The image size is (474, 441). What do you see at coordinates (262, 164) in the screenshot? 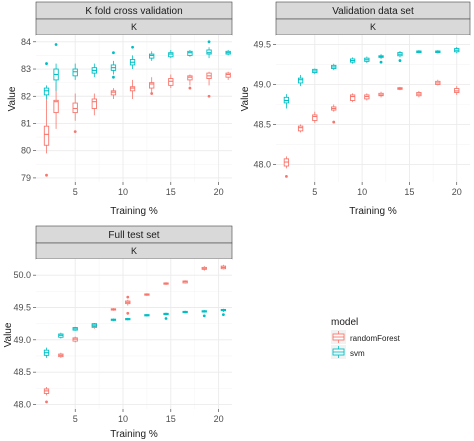
I see `y-tick-label: 48.0` at bounding box center [262, 164].